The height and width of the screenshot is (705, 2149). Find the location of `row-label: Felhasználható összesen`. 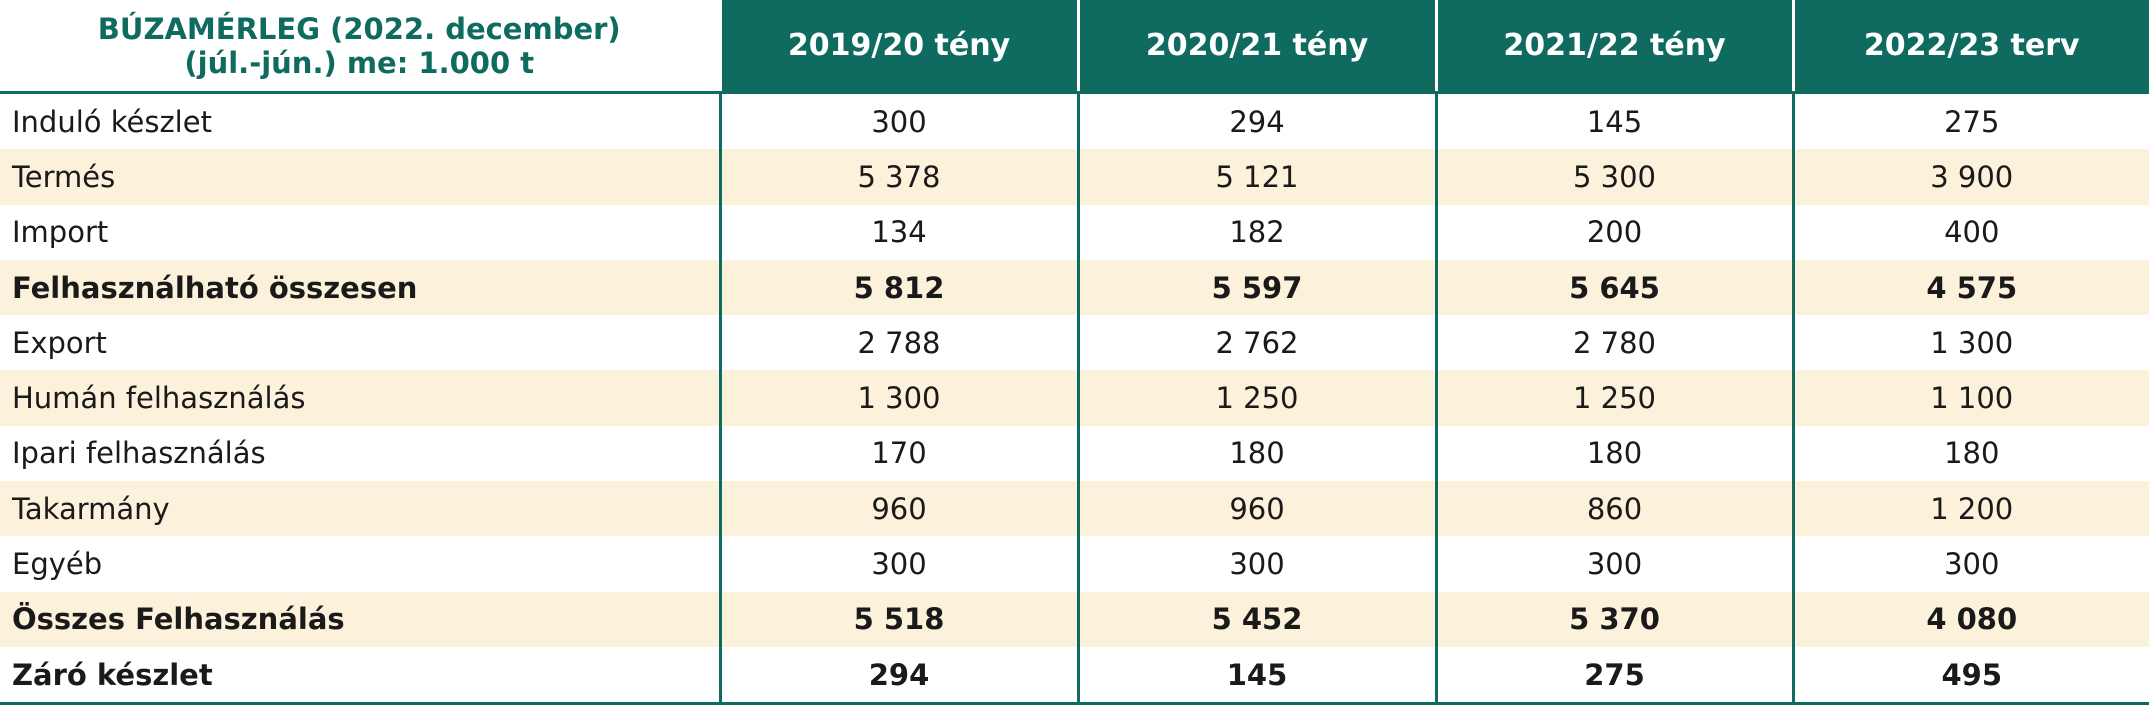

row-label: Felhasználható összesen is located at coordinates (360, 287).